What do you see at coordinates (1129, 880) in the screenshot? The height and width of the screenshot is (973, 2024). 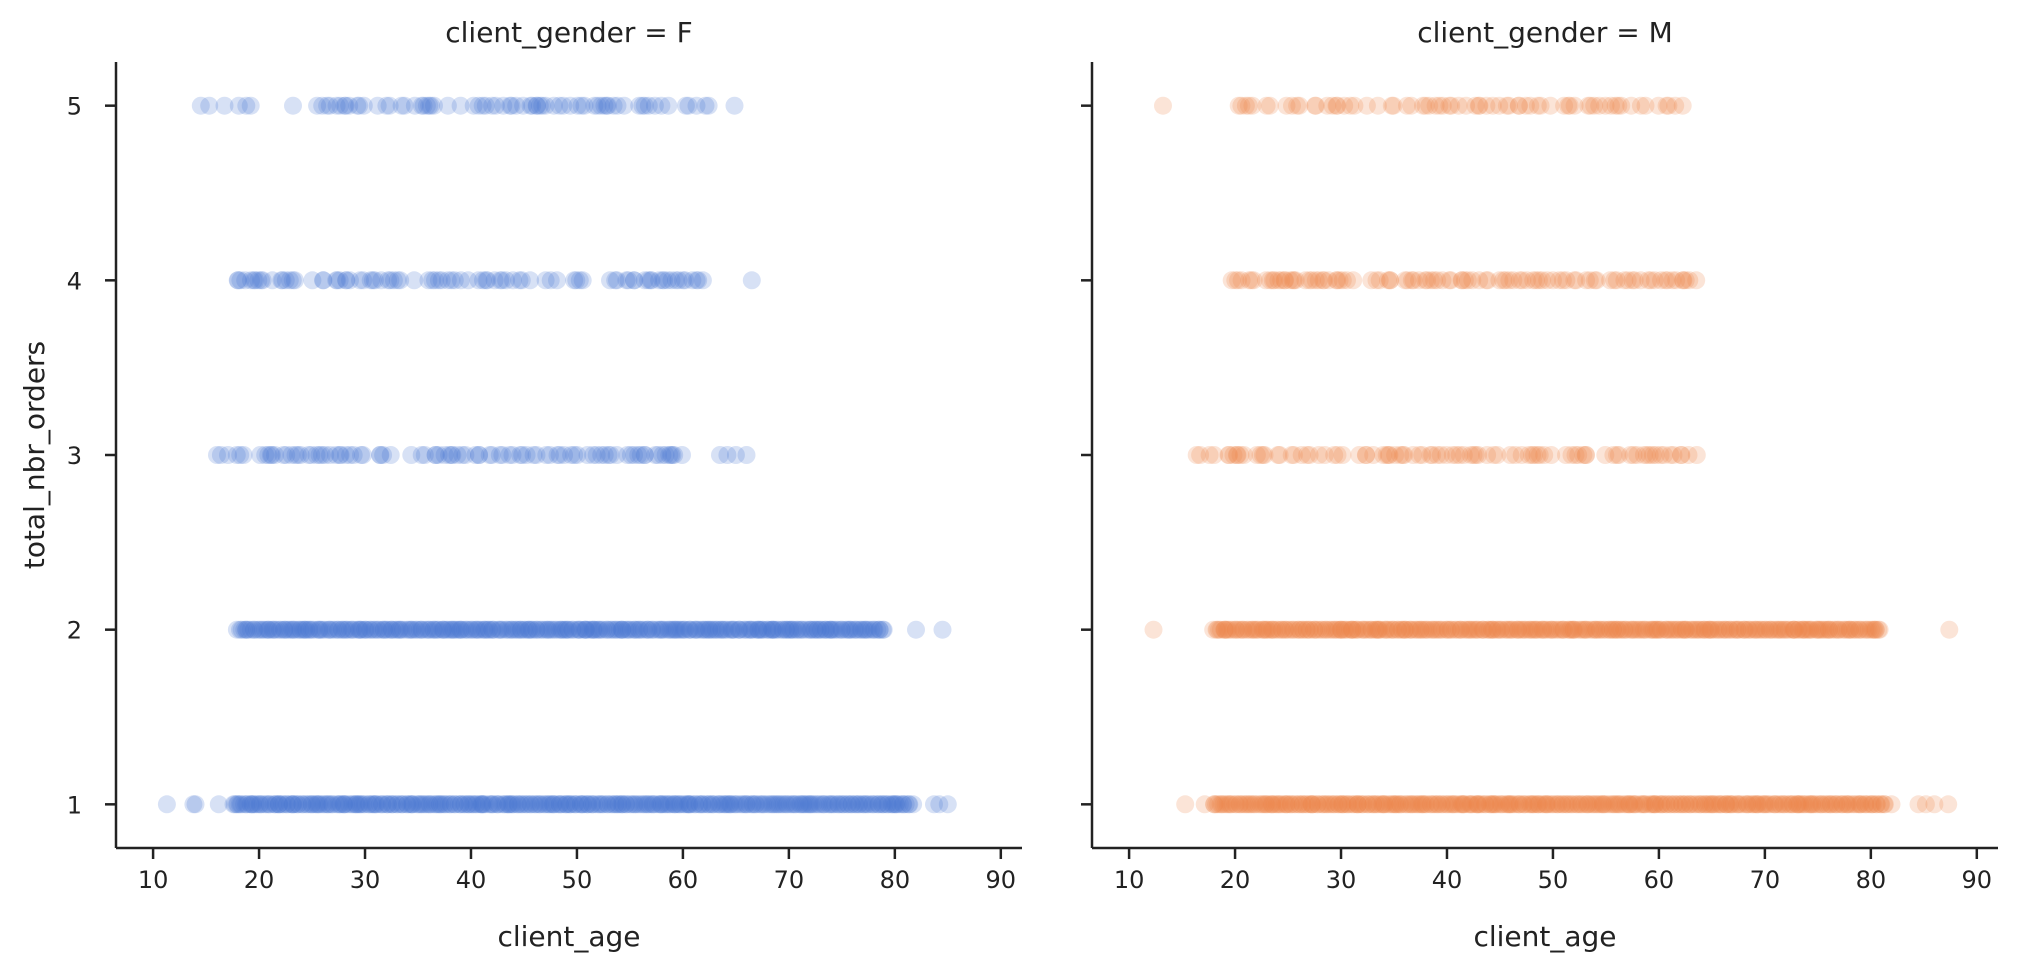 I see `x-tick-label: 10` at bounding box center [1129, 880].